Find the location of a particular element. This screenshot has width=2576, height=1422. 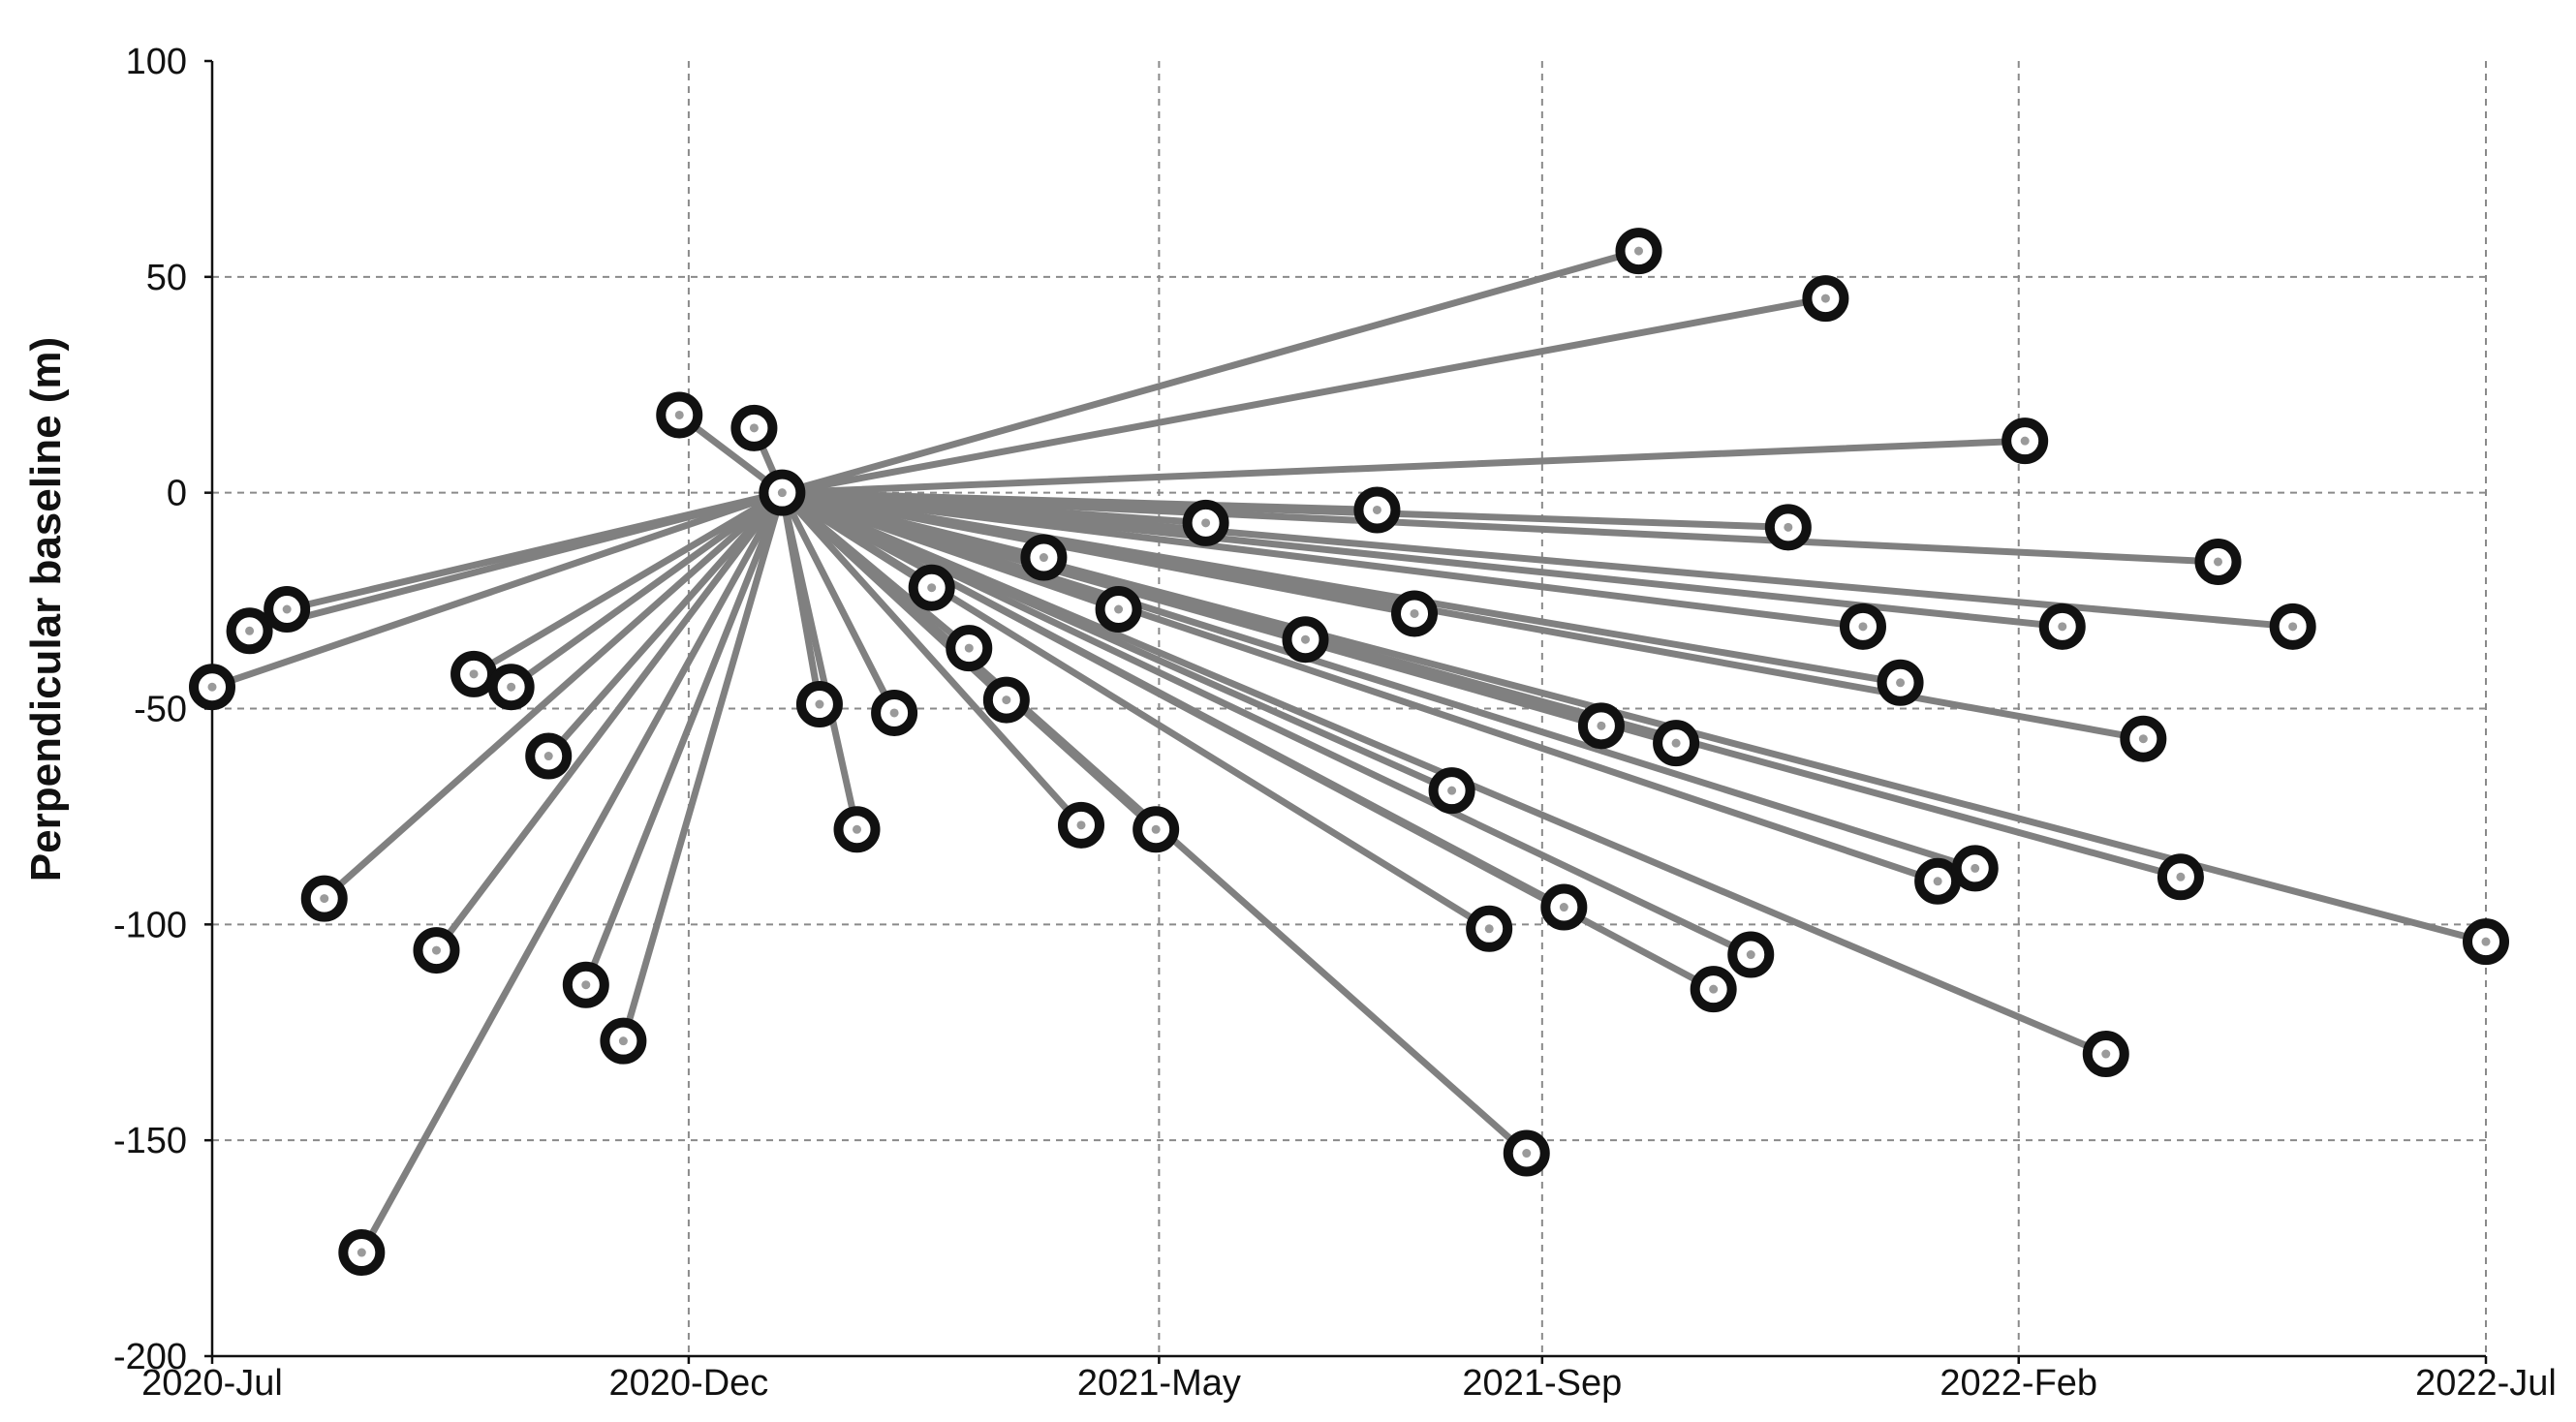

y-tick-label: 100 is located at coordinates (156, 62).